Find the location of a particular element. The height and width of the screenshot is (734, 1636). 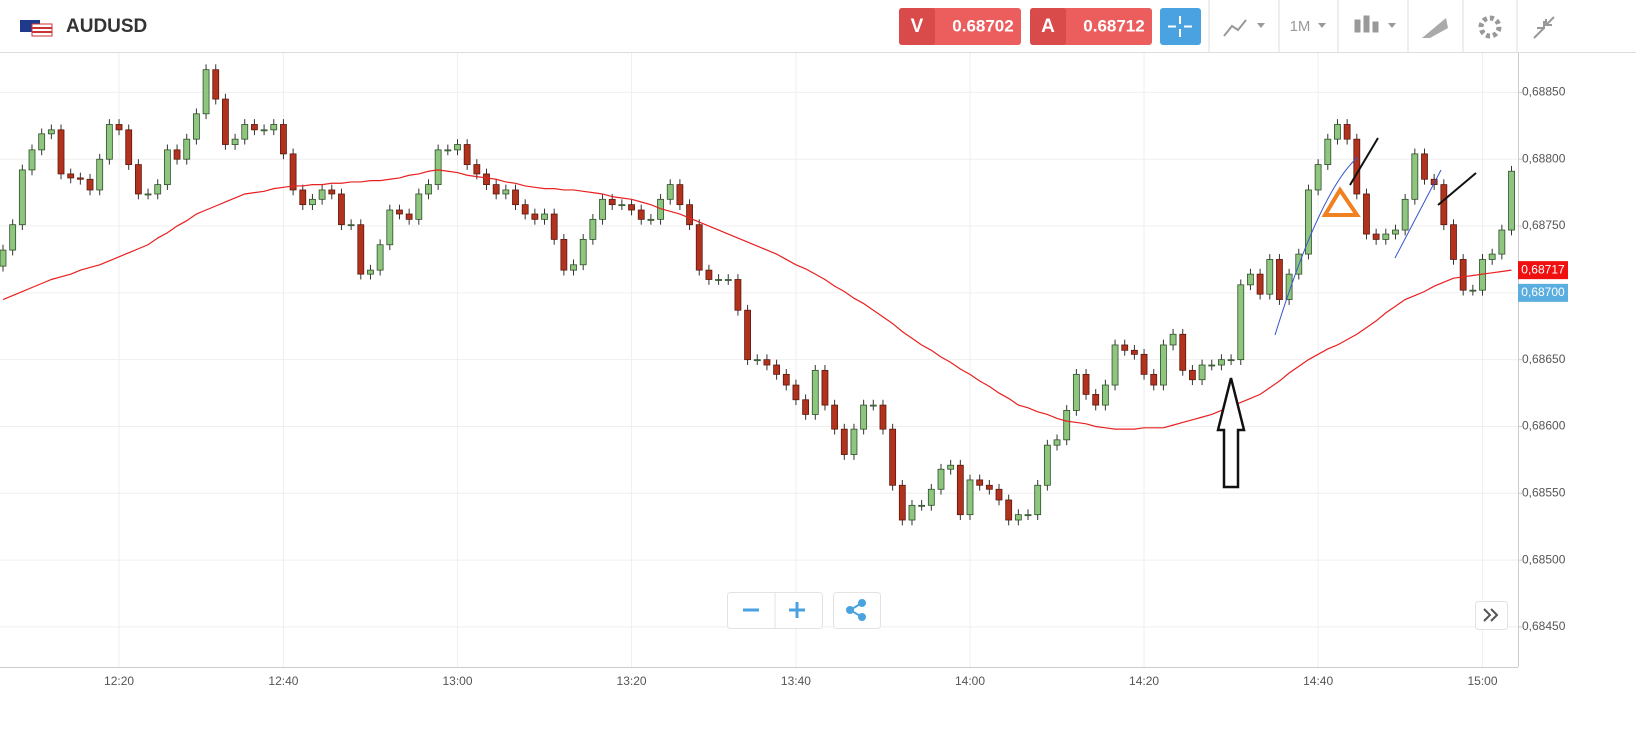

drawing-button is located at coordinates (1435, 28).